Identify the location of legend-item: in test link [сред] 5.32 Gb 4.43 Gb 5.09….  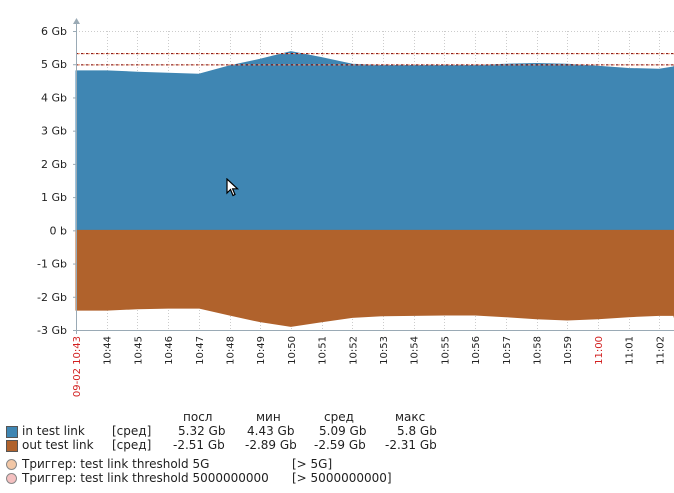
(337, 431).